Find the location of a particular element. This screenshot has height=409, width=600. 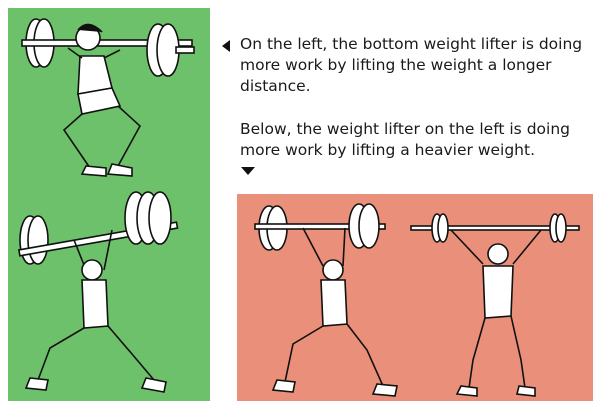

jerk-lifter-figure is located at coordinates (98, 292).